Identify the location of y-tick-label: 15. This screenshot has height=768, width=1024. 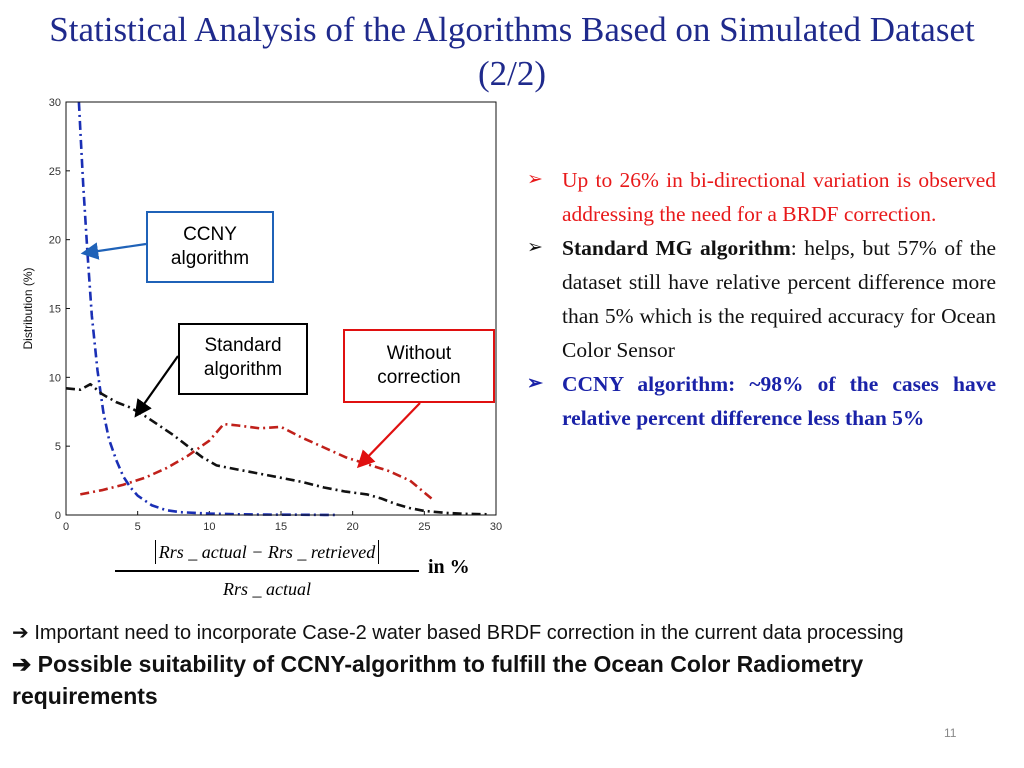
(55, 310).